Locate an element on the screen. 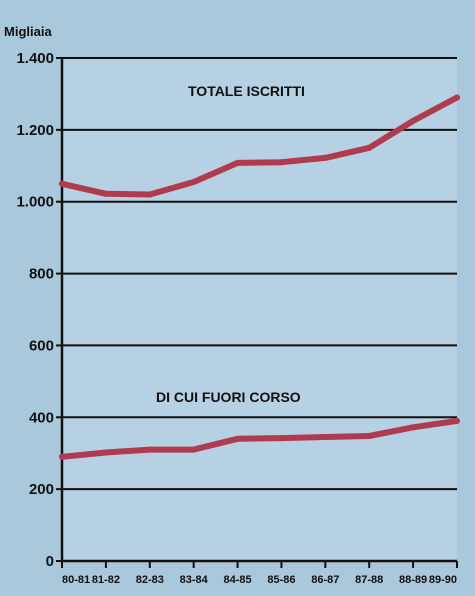  y-unit-label: Migliaia is located at coordinates (28, 31).